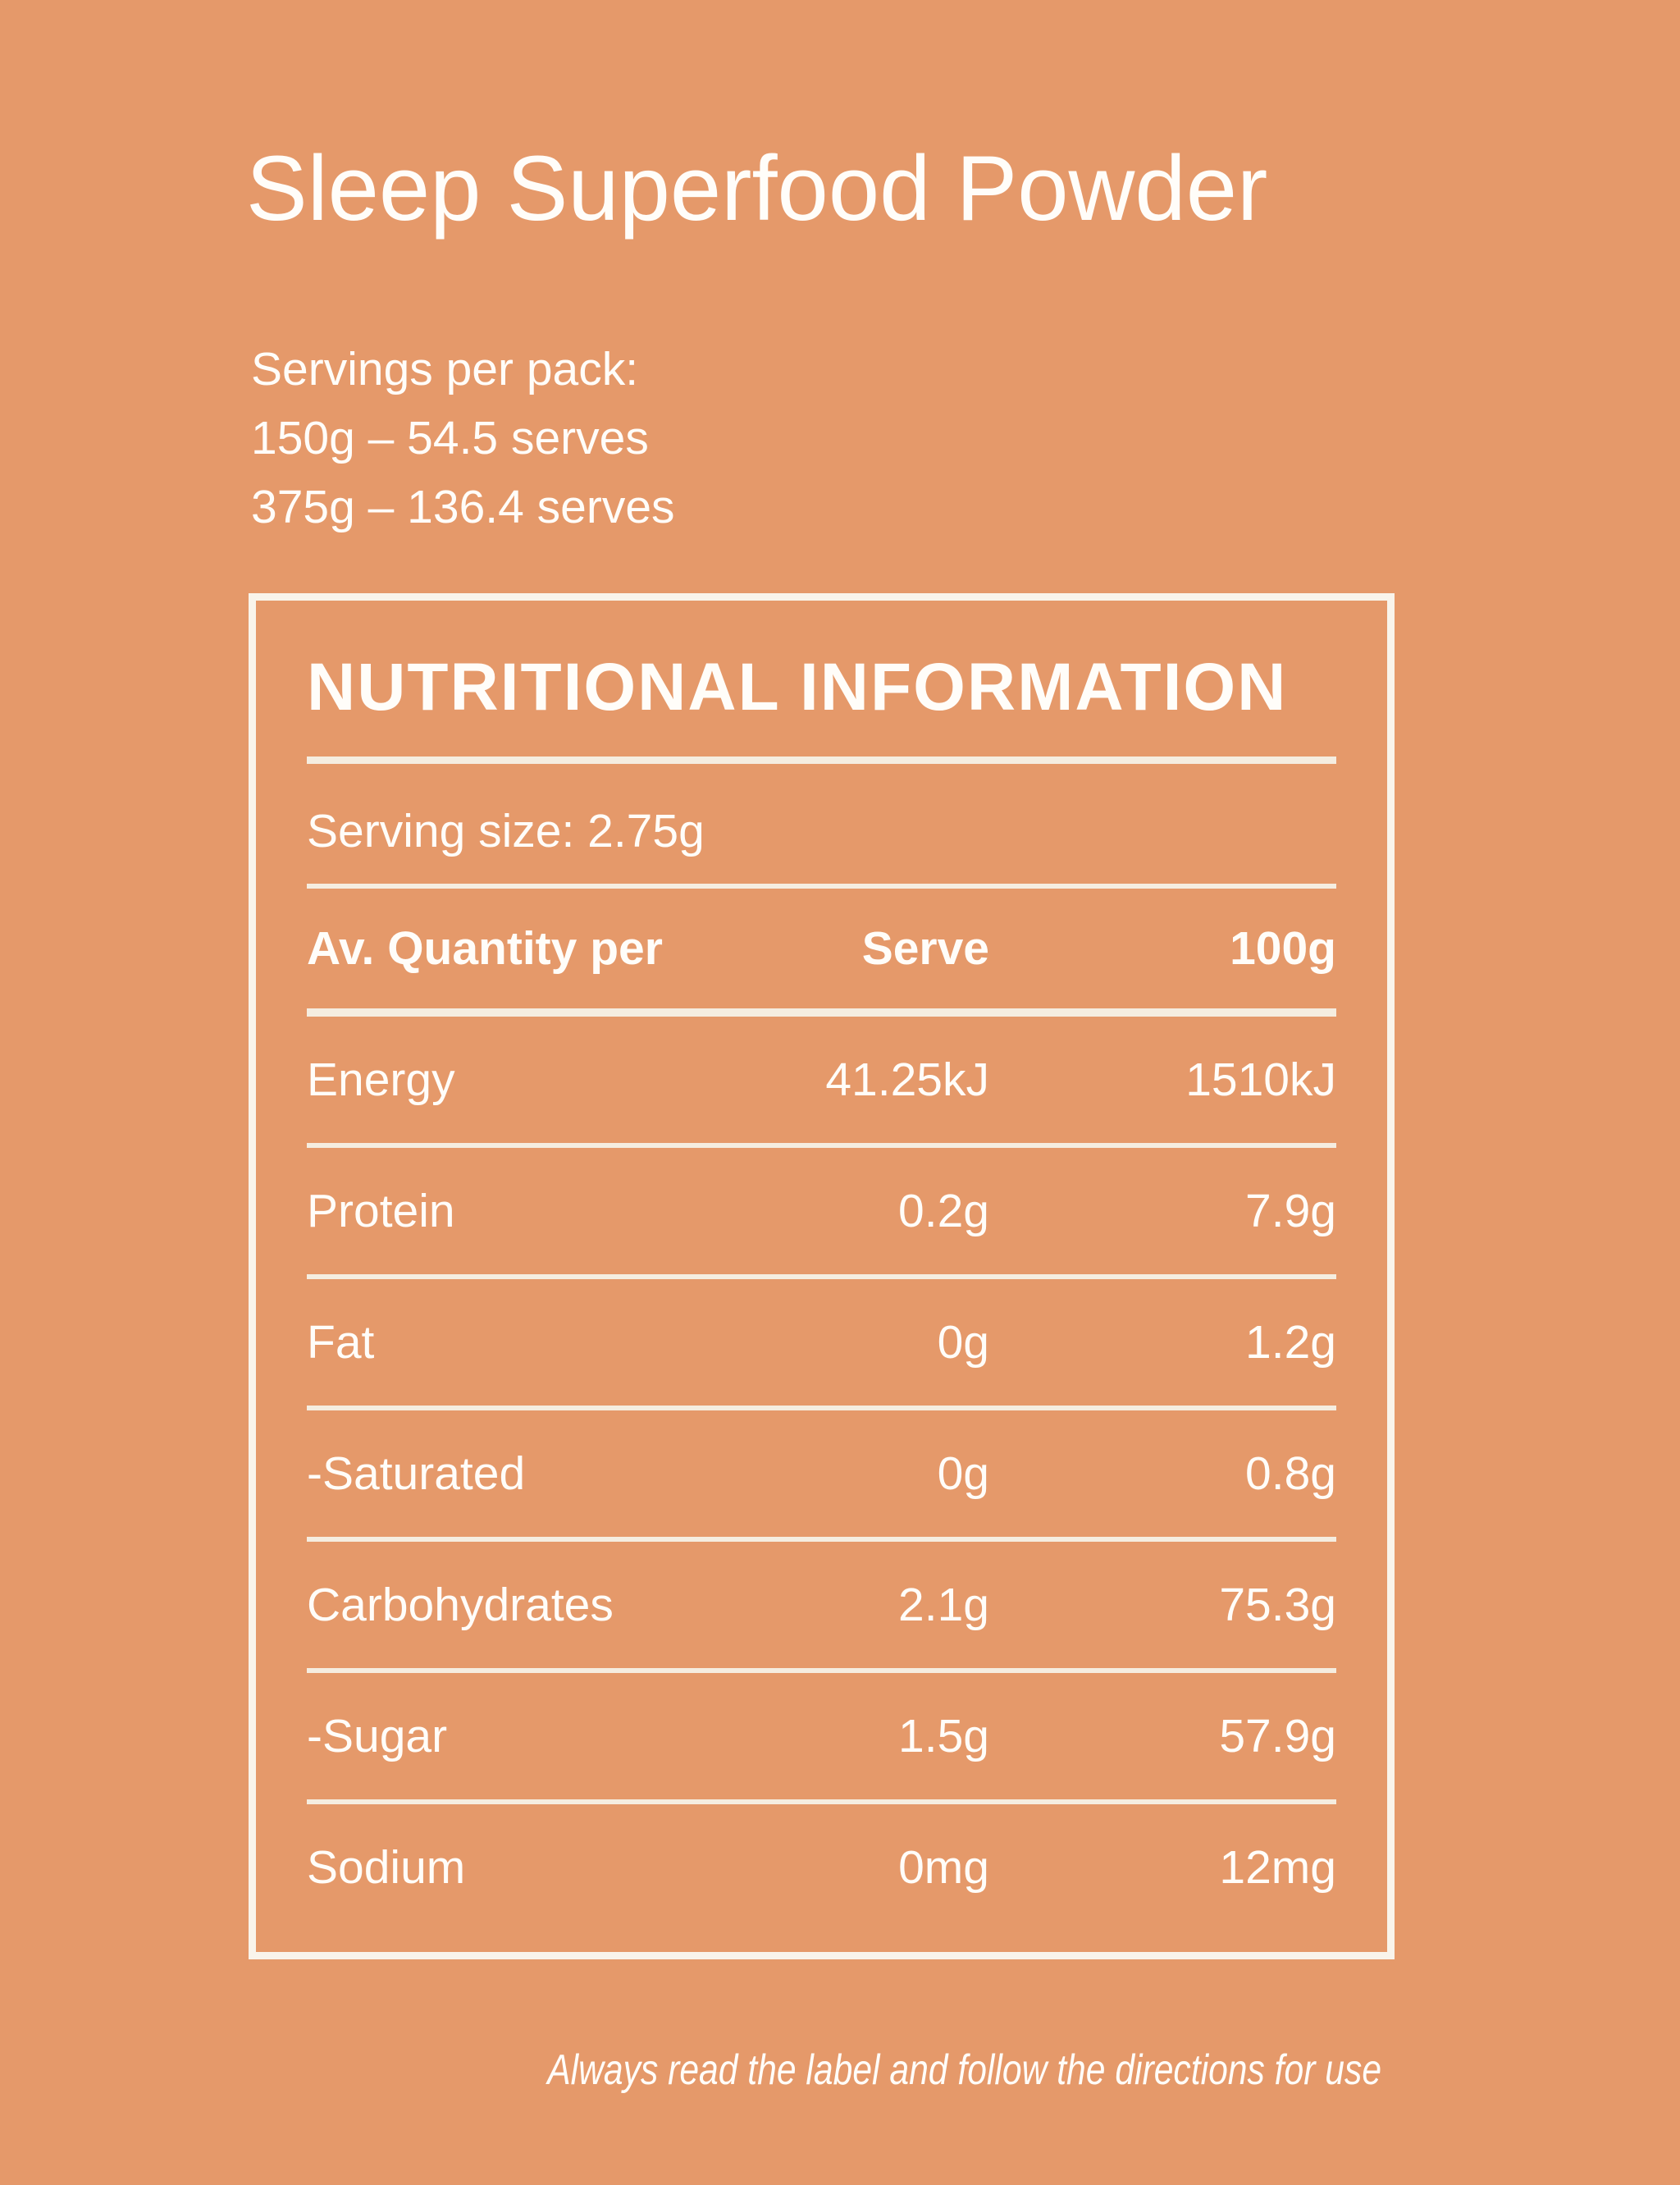 Image resolution: width=1680 pixels, height=2185 pixels. What do you see at coordinates (822, 886) in the screenshot?
I see `serving-size-divider` at bounding box center [822, 886].